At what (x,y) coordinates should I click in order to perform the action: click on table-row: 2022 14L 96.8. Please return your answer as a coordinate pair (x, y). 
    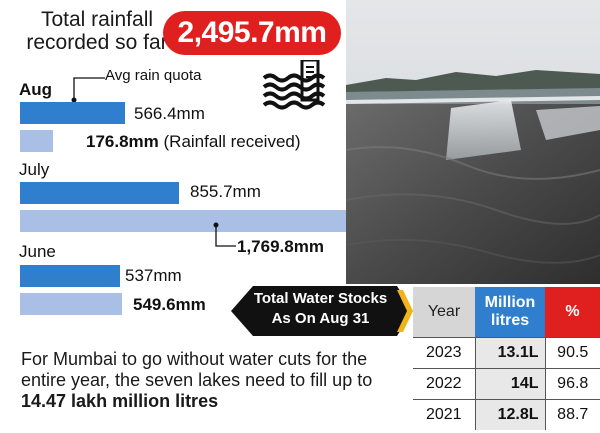
    Looking at the image, I should click on (506, 384).